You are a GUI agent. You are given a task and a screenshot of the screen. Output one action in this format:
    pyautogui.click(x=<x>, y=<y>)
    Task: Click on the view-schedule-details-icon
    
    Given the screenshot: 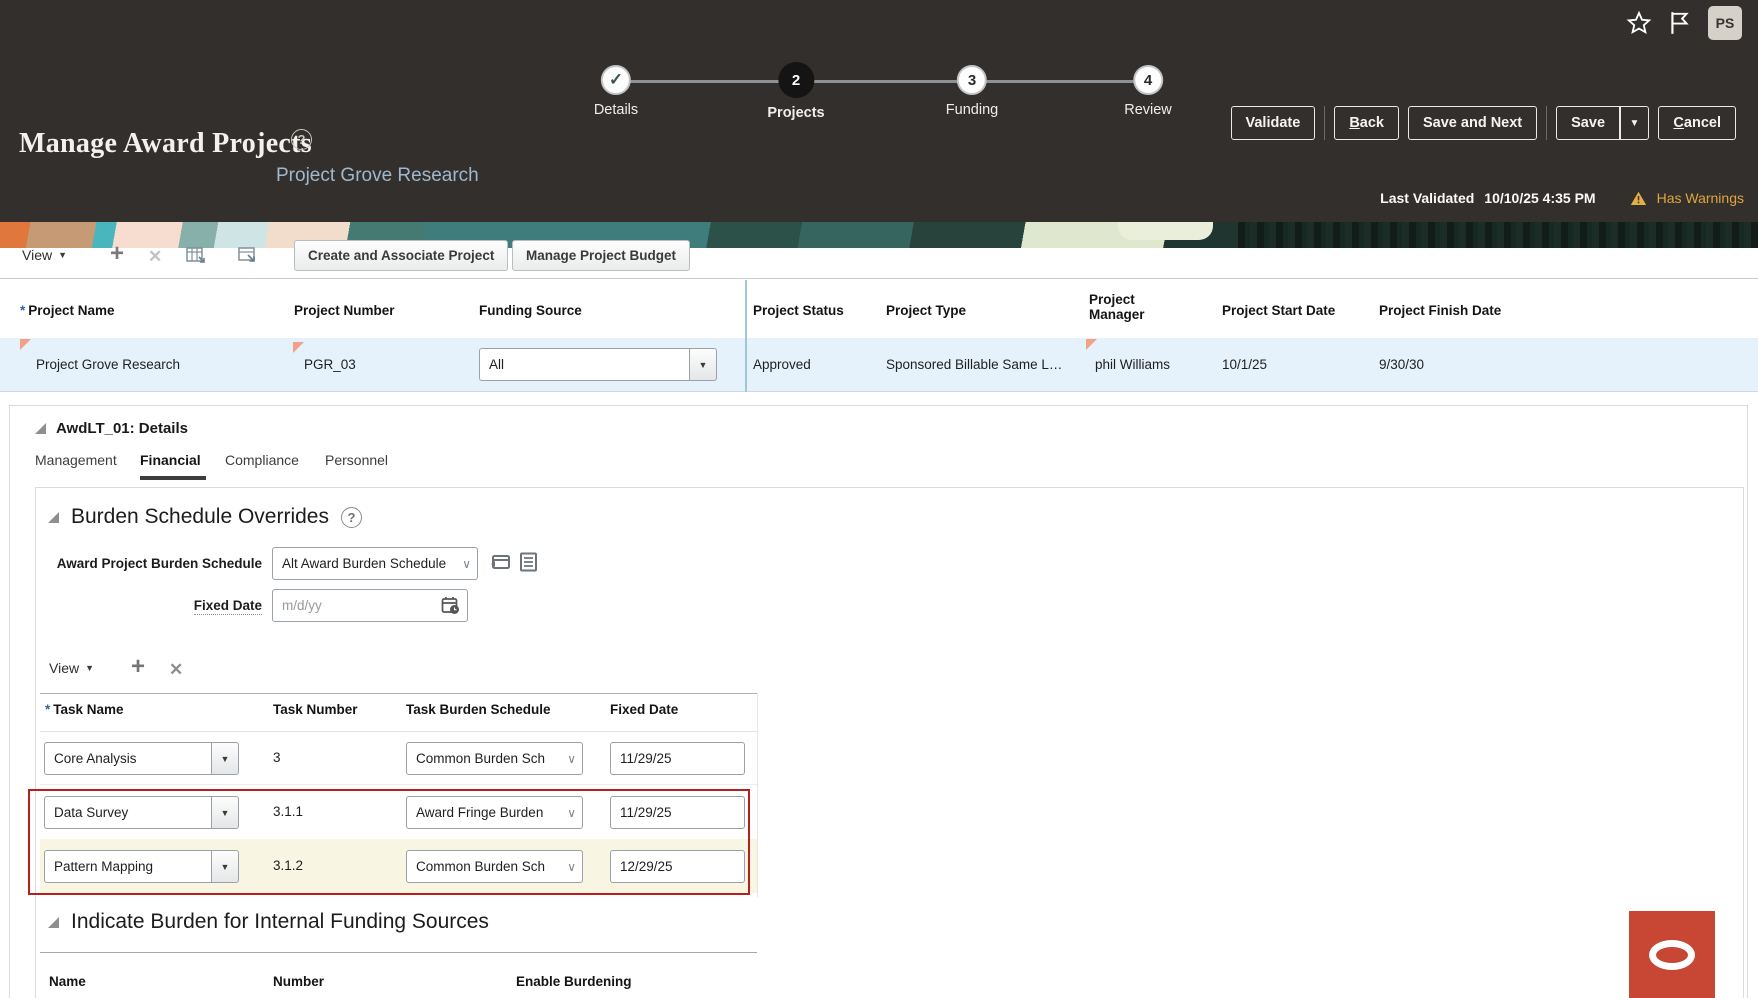 What is the action you would take?
    pyautogui.click(x=528, y=562)
    